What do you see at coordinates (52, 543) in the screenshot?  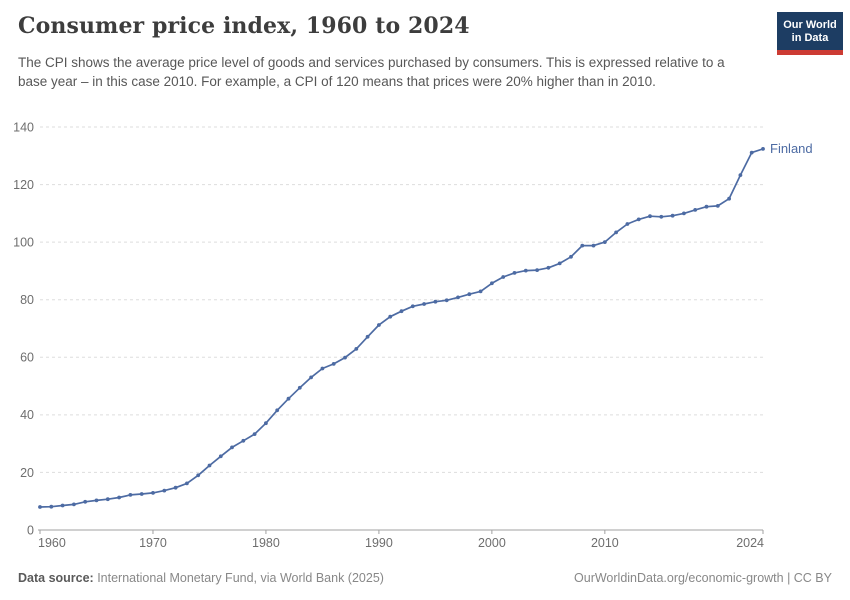 I see `svg-text: 1960` at bounding box center [52, 543].